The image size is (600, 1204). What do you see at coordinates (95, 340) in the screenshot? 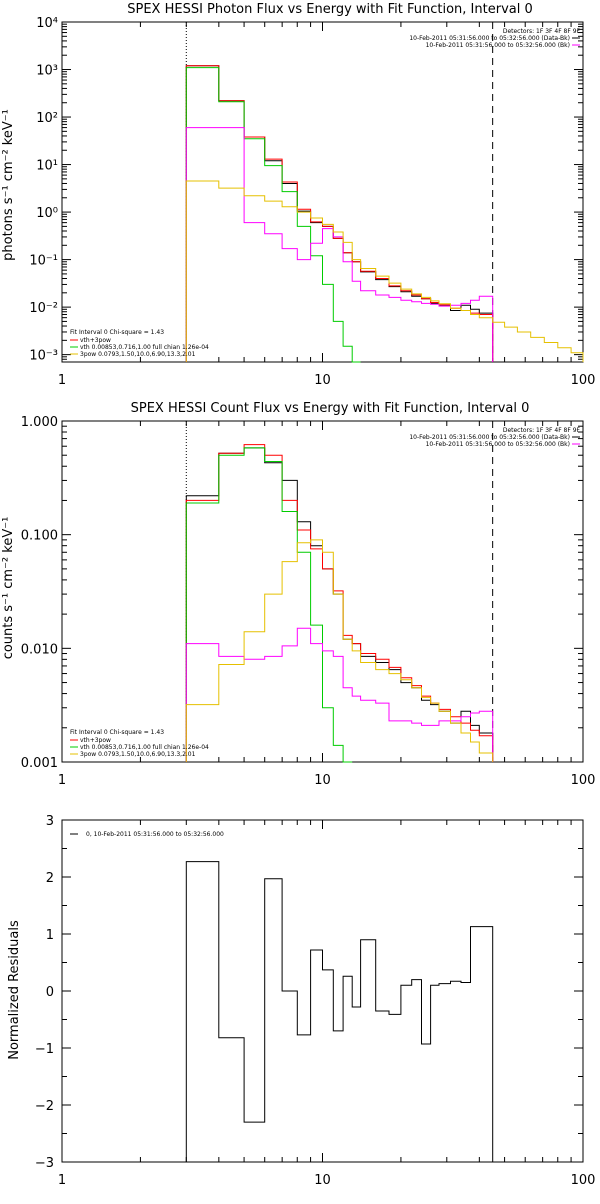
I see `legend-label-total: vth+3pow` at bounding box center [95, 340].